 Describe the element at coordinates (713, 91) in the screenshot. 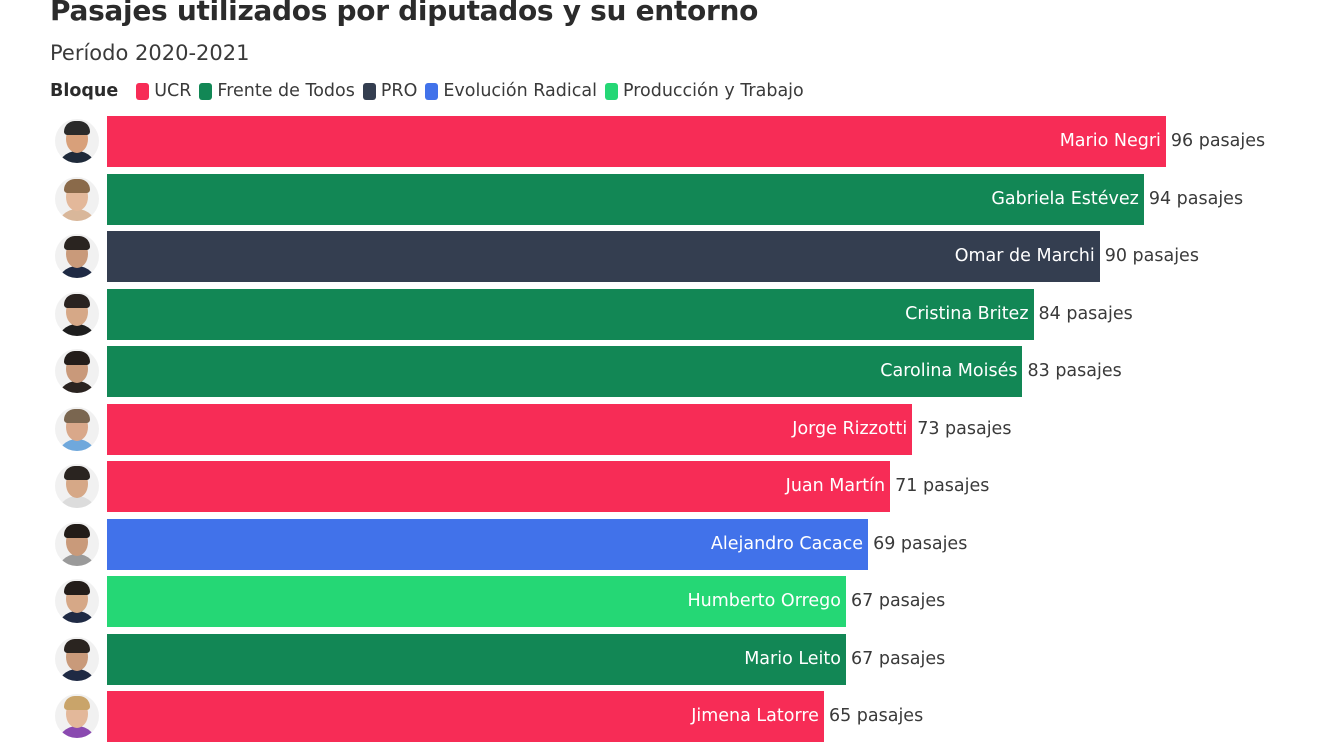

I see `legend-label: Producción y Trabajo` at that location.